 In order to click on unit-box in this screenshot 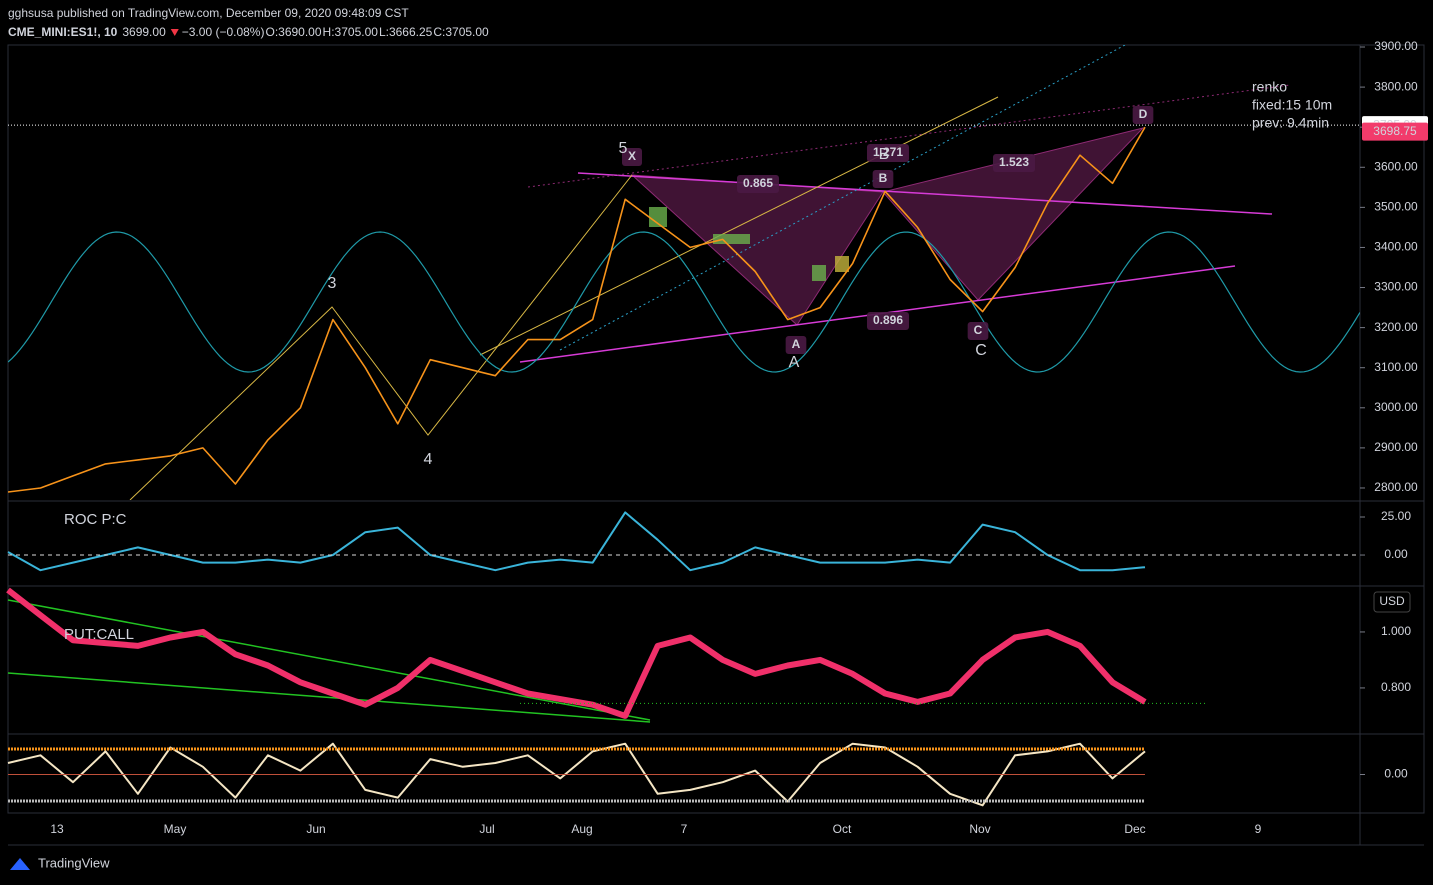, I will do `click(1392, 602)`.